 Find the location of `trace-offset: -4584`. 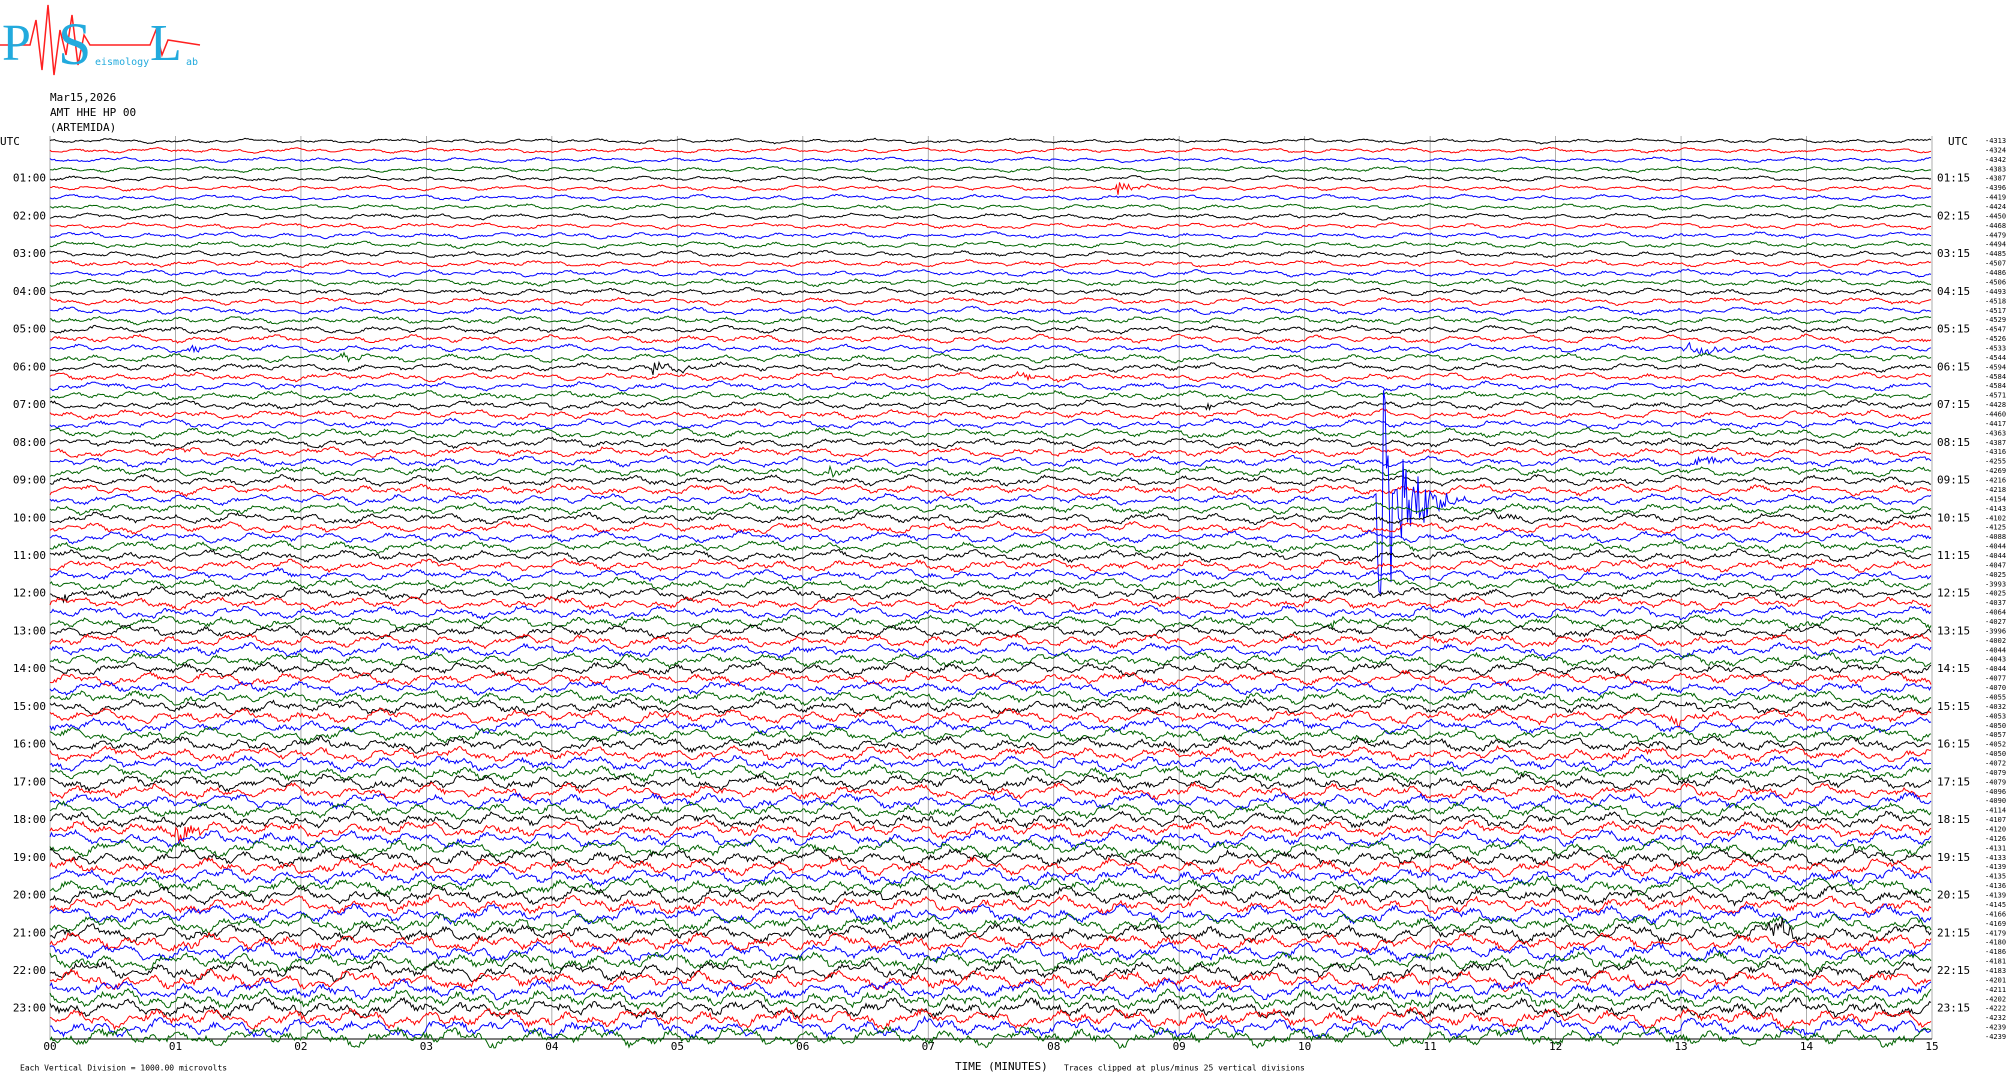

trace-offset: -4584 is located at coordinates (1995, 377).